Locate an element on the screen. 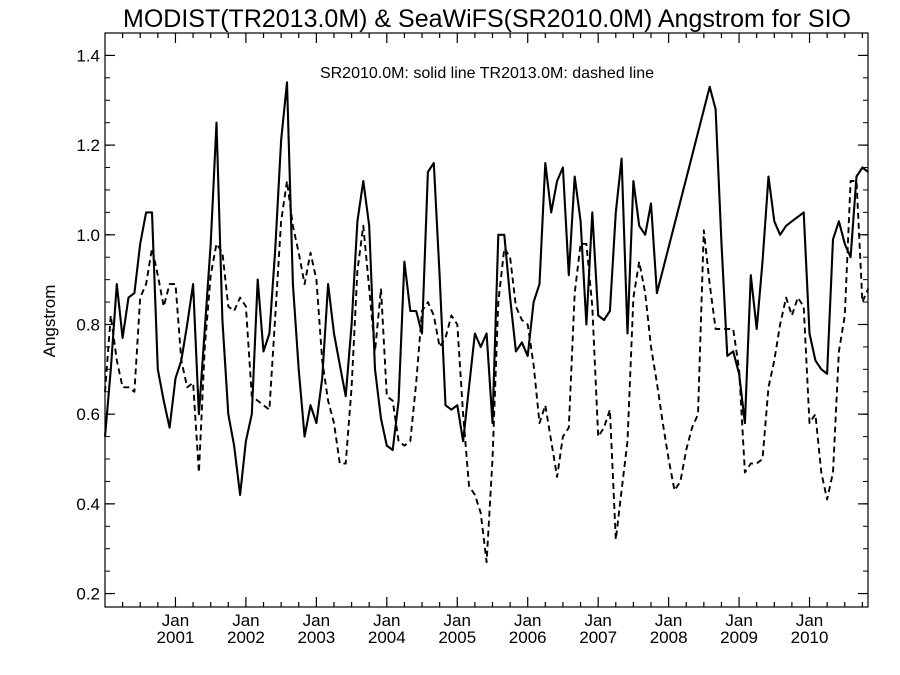  y-tick-label: 1.2 is located at coordinates (88, 145).